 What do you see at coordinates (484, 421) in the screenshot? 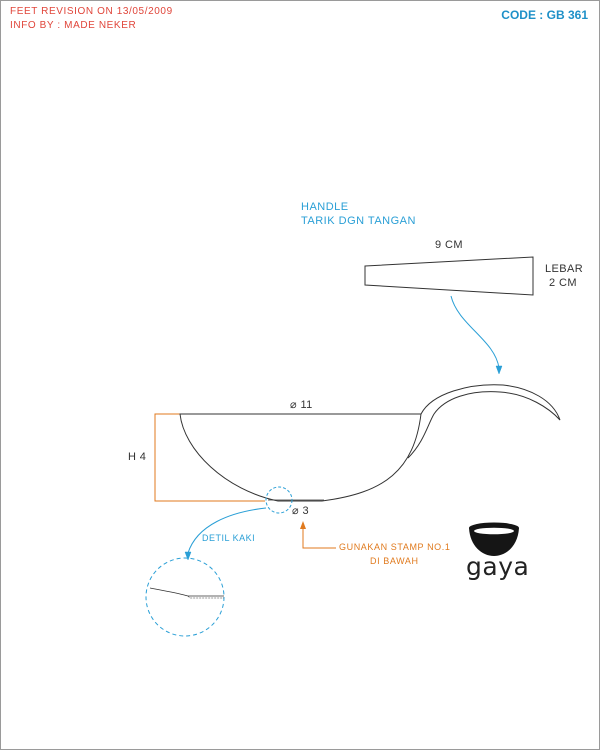
I see `bowl-handle` at bounding box center [484, 421].